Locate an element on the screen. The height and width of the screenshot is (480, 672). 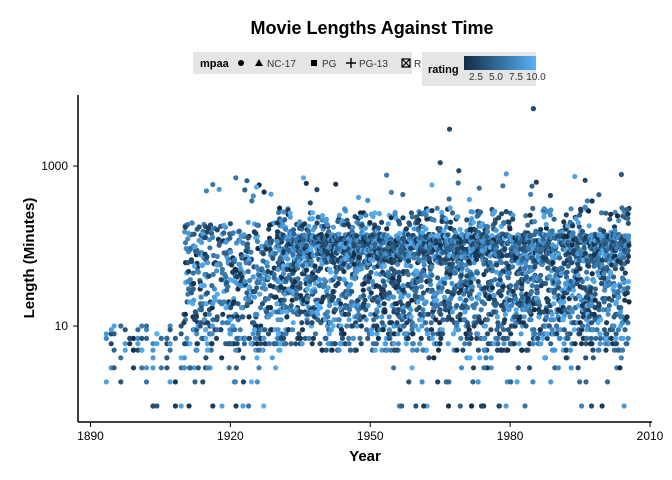
color-legend: rating 2.5 5.0 7.5 10.0 is located at coordinates (484, 69).